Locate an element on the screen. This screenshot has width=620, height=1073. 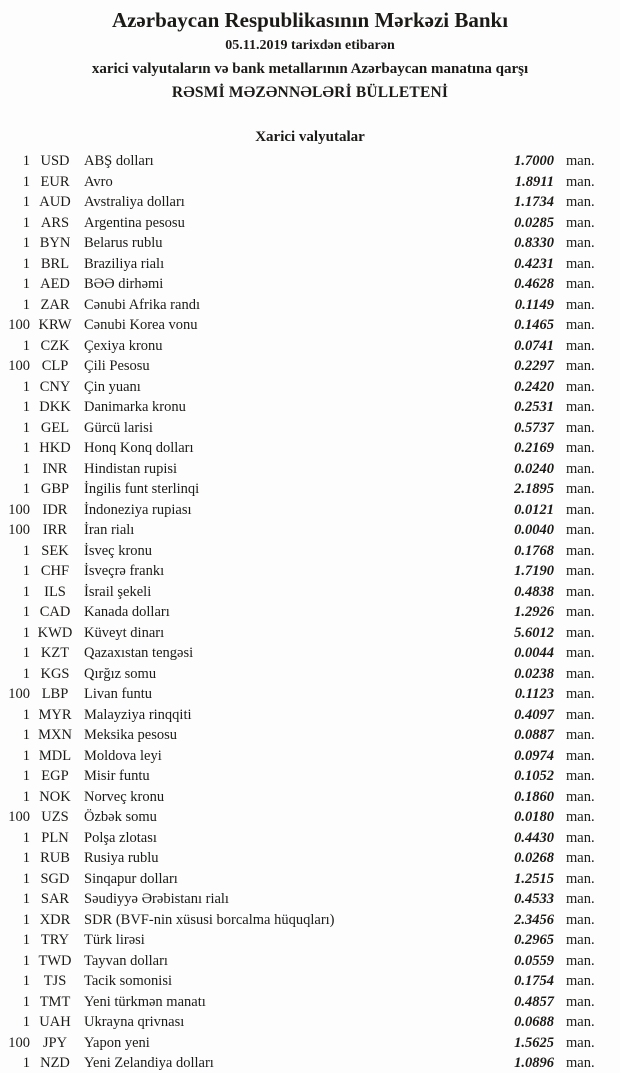
currency-code-cell: MDL is located at coordinates (55, 755).